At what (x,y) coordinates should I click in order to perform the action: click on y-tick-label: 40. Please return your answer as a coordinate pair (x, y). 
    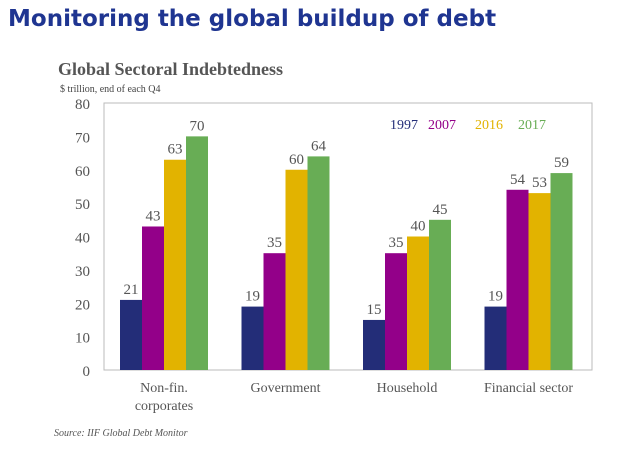
    Looking at the image, I should click on (82, 239).